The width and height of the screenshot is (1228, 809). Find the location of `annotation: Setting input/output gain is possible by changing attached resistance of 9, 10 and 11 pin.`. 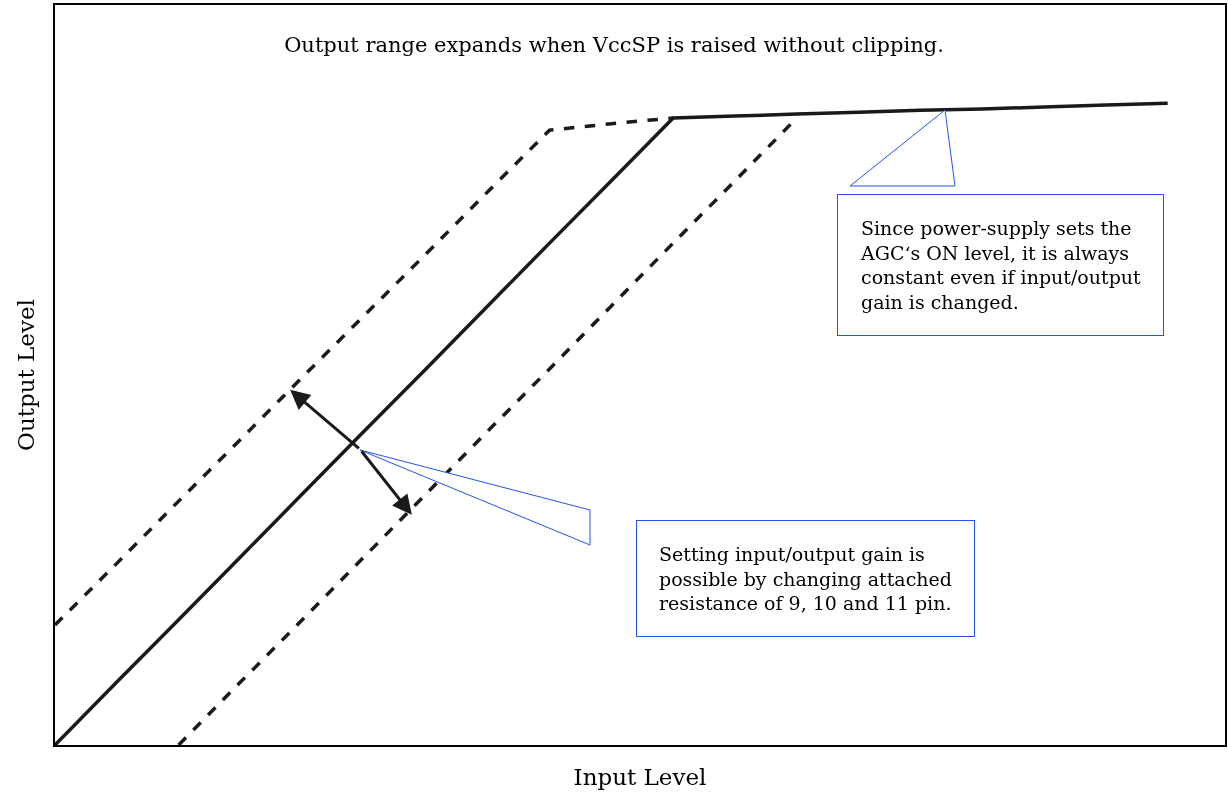

annotation: Setting input/output gain is possible by changing attached resistance of 9, 10 and 11 pin. is located at coordinates (805, 579).